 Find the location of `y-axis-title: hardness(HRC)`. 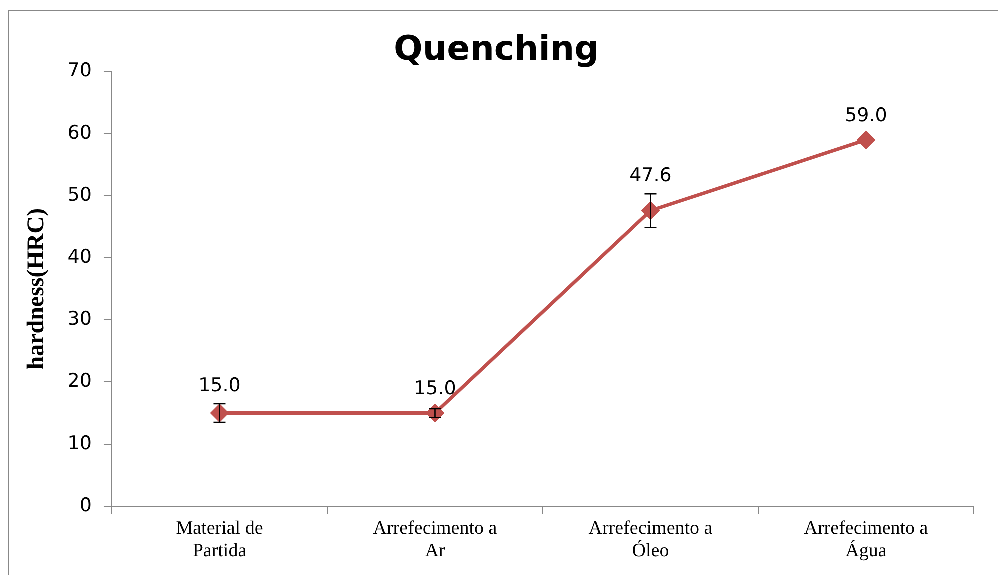

y-axis-title: hardness(HRC) is located at coordinates (37, 289).